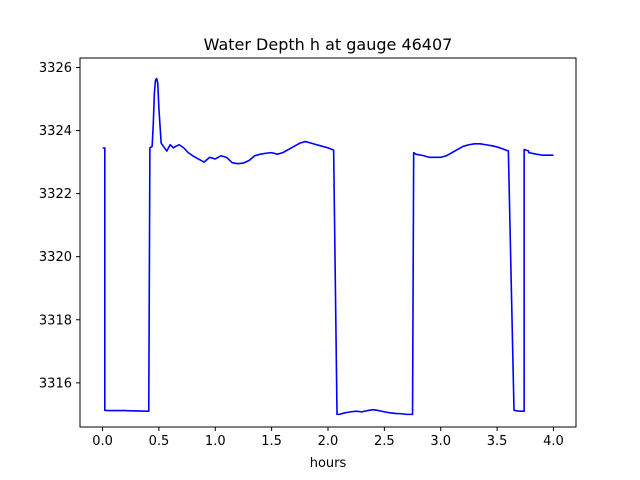  Describe the element at coordinates (215, 441) in the screenshot. I see `x-tick-label: 1.0` at that location.